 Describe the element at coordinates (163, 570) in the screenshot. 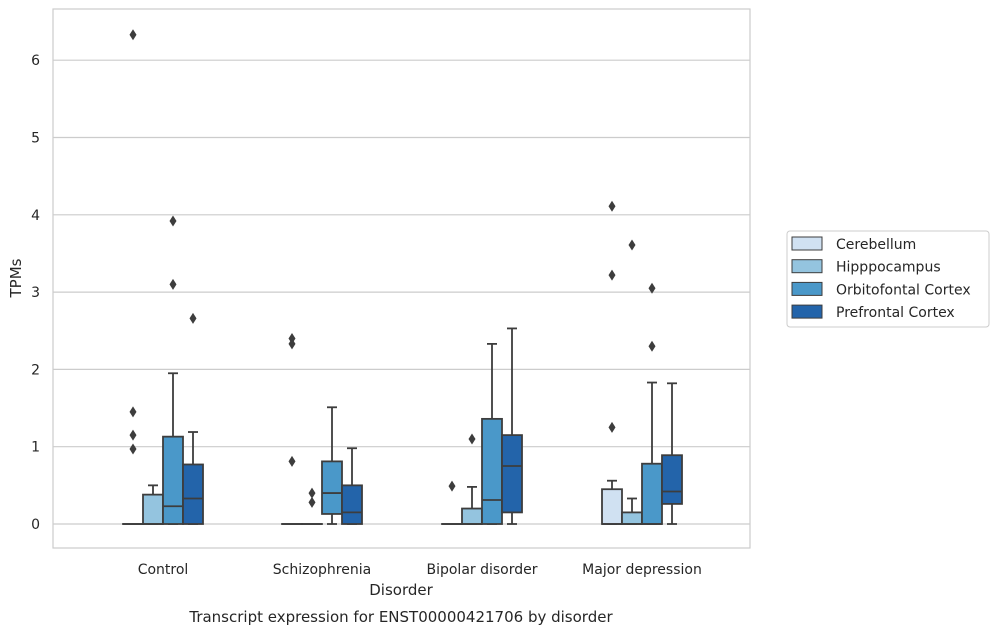

I see `x-tick-label: Control` at that location.